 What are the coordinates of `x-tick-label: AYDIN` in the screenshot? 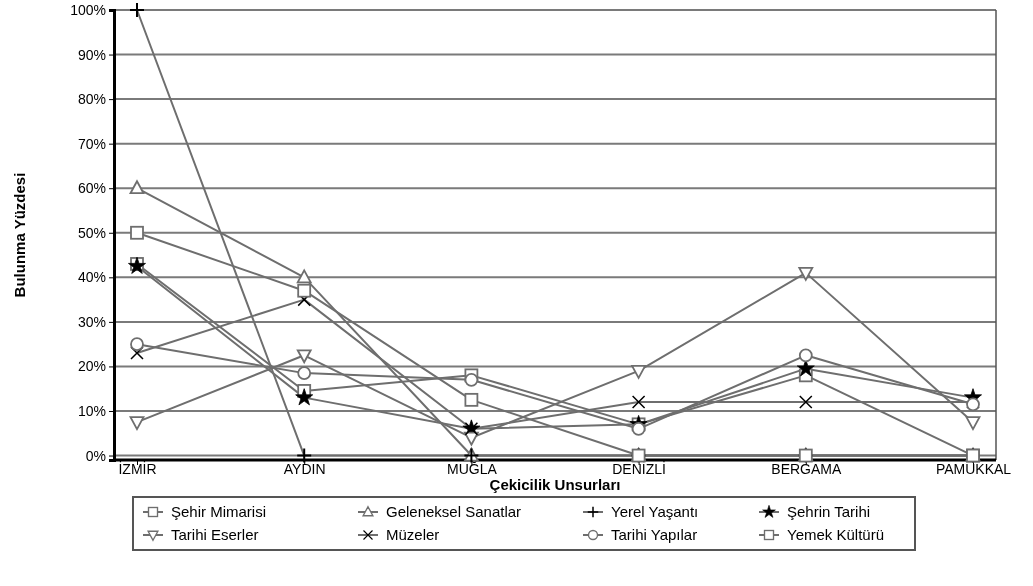 It's located at (304, 469).